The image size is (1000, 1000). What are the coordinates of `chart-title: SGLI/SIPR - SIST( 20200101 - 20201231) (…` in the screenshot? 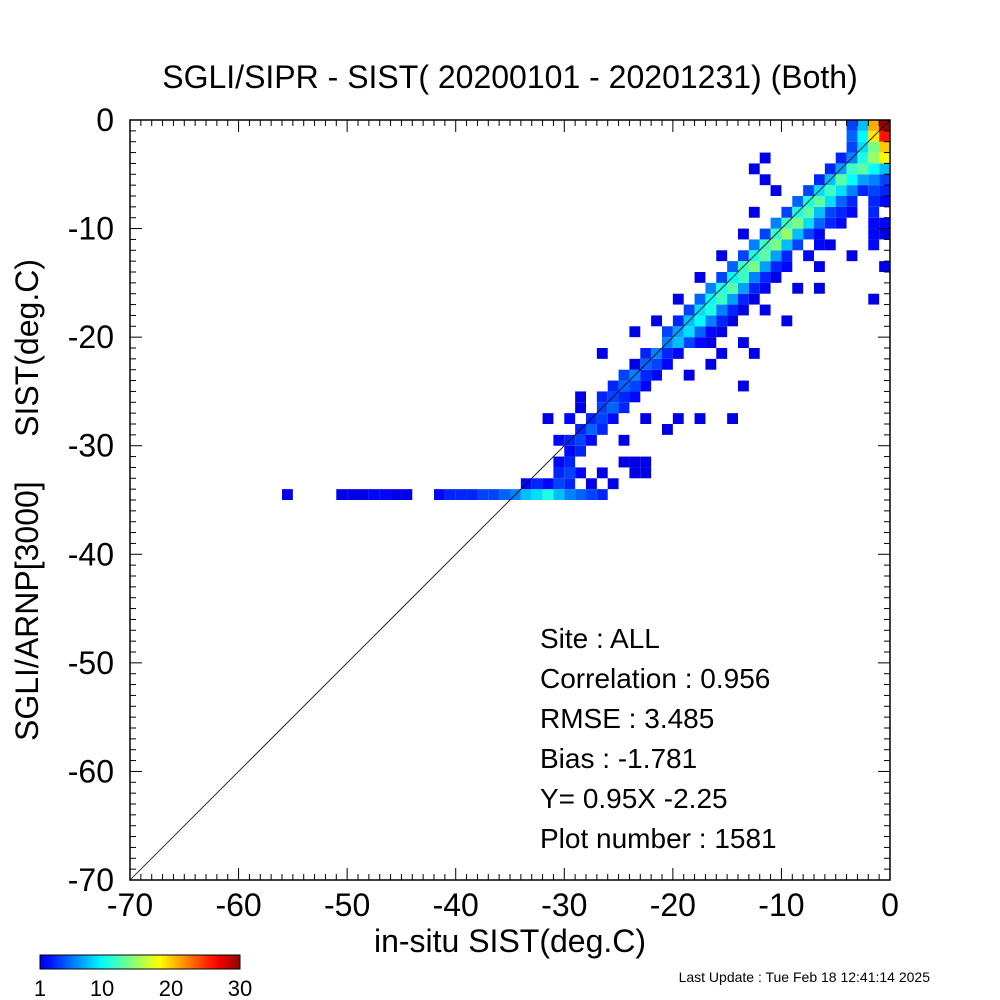 It's located at (509, 77).